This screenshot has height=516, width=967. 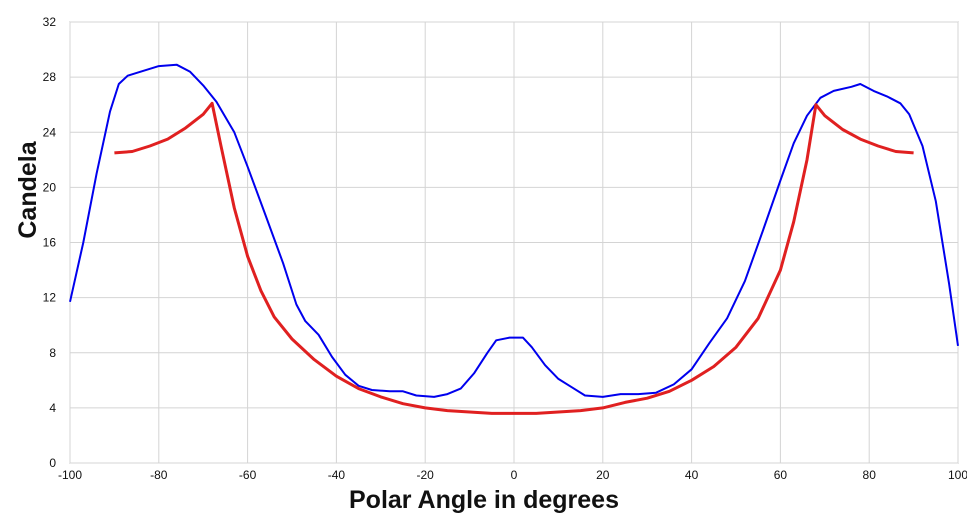 What do you see at coordinates (248, 475) in the screenshot?
I see `x-tick-label: -60` at bounding box center [248, 475].